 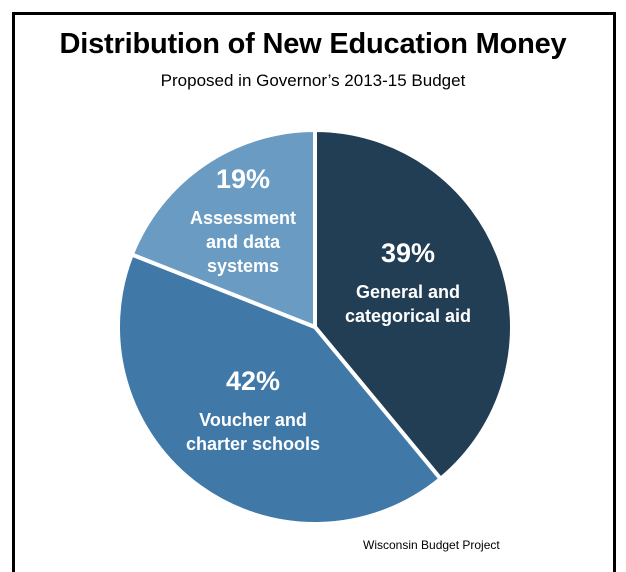 I want to click on chart-subtitle: Proposed in Governor’s 2013-15 Budget, so click(x=313, y=80).